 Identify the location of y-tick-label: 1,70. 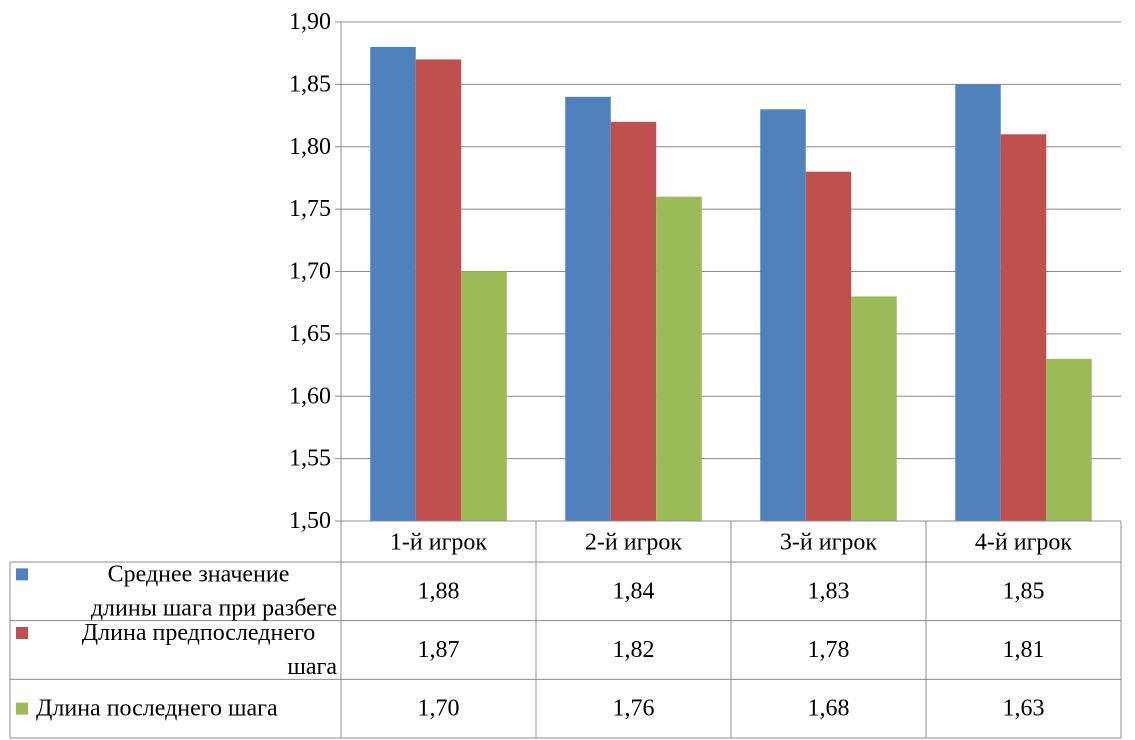
(310, 272).